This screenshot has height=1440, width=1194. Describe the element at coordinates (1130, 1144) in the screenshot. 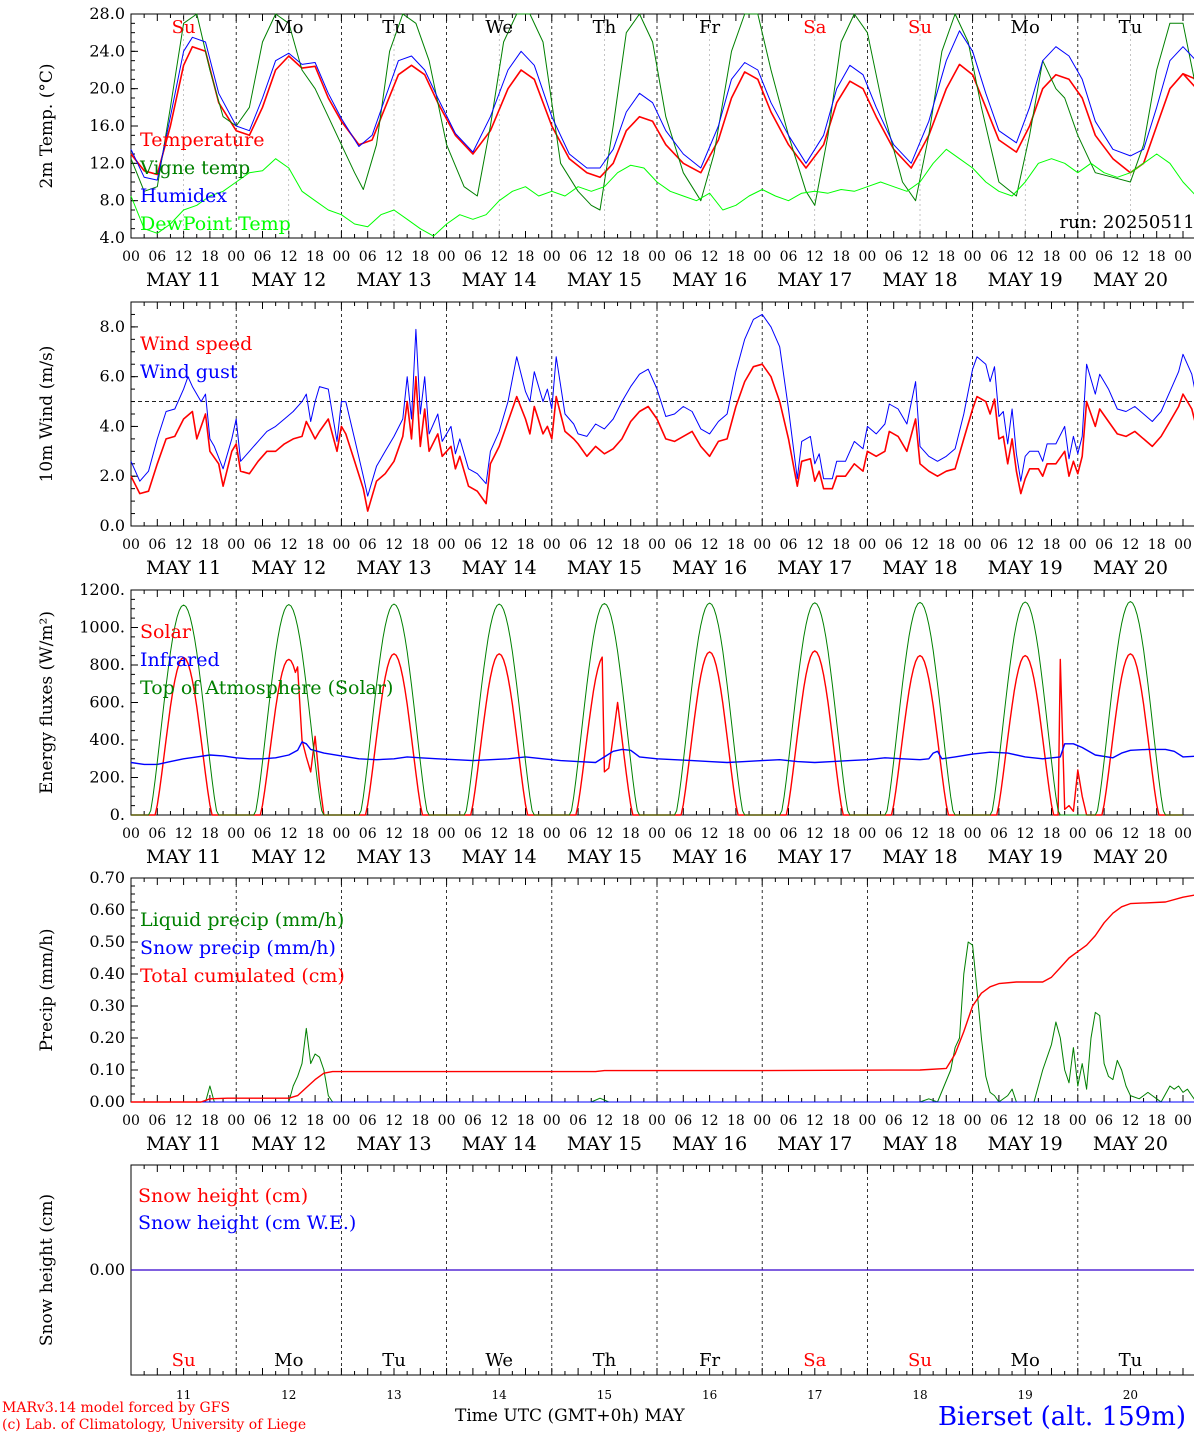

I see `date-label: MAY 20` at that location.